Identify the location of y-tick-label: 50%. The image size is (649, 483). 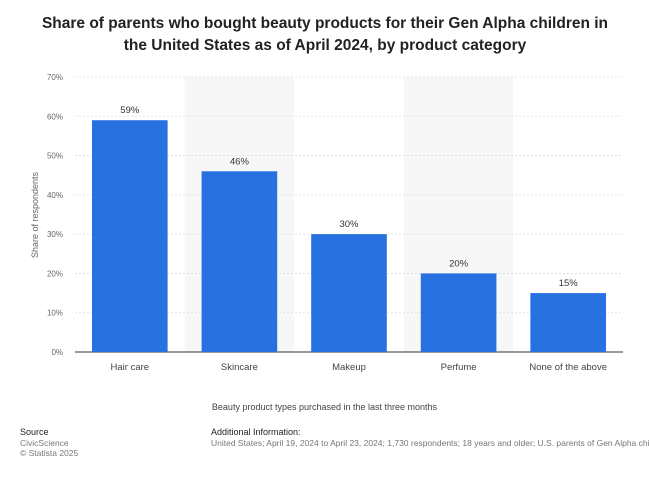
(55, 156).